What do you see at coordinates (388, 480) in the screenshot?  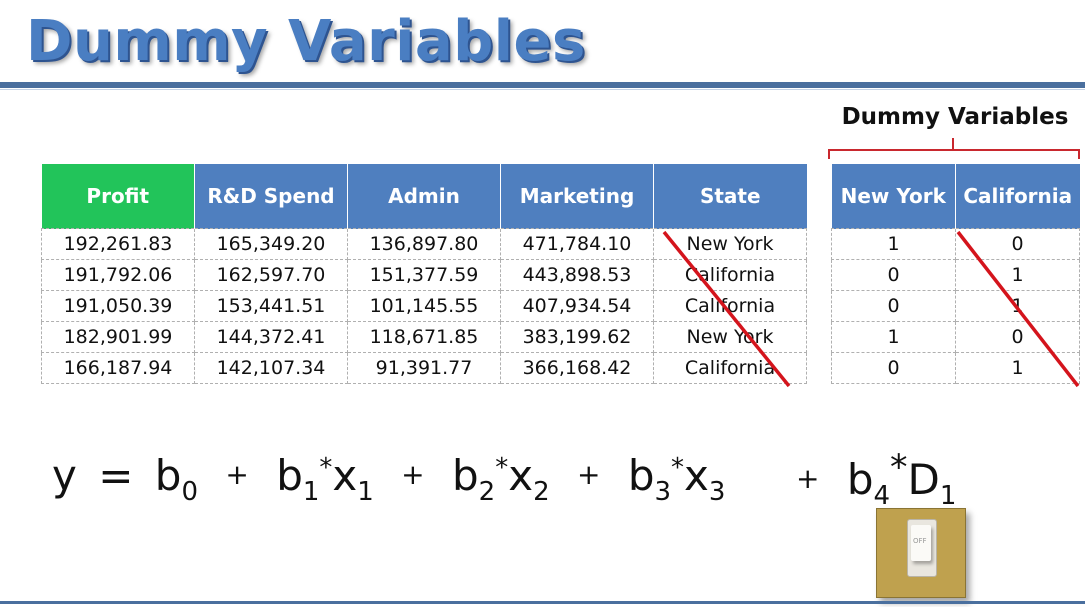 I see `regression-equation: y = b0 + b1*x1 + b2*x2 + b3*x3` at bounding box center [388, 480].